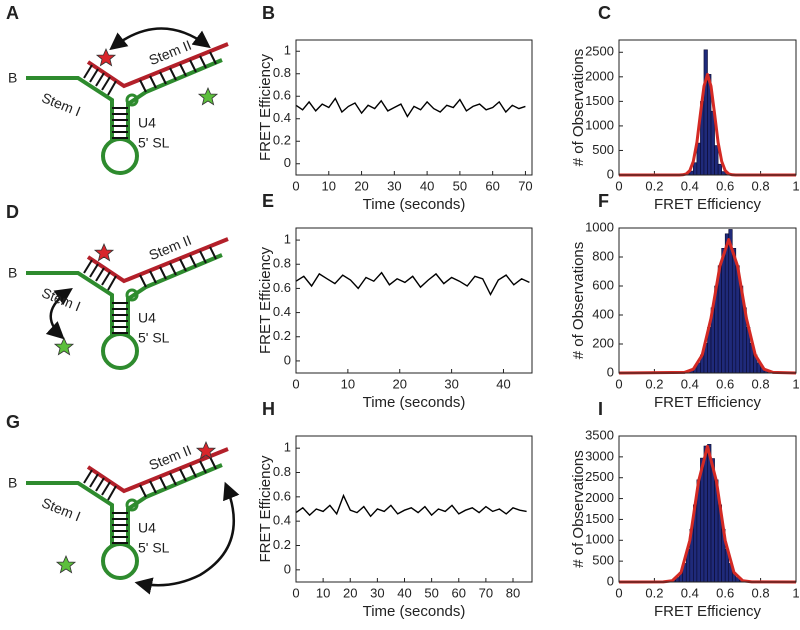 This screenshot has height=630, width=800. Describe the element at coordinates (599, 518) in the screenshot. I see `y-tick-label: 1500` at that location.